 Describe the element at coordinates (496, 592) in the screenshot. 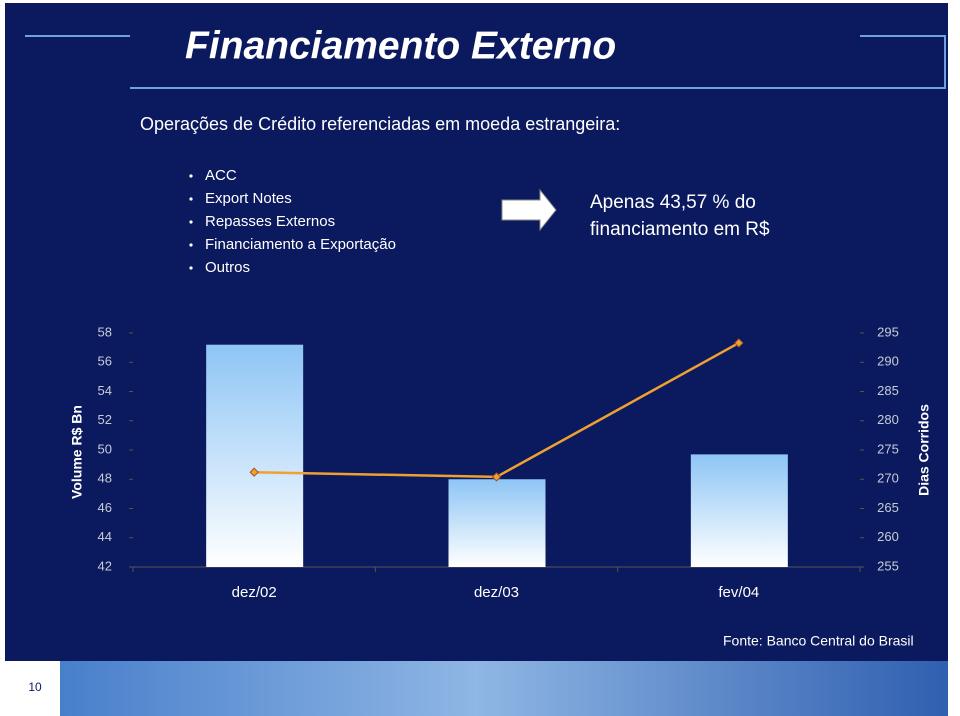

I see `x-tick-label: dez/03` at that location.